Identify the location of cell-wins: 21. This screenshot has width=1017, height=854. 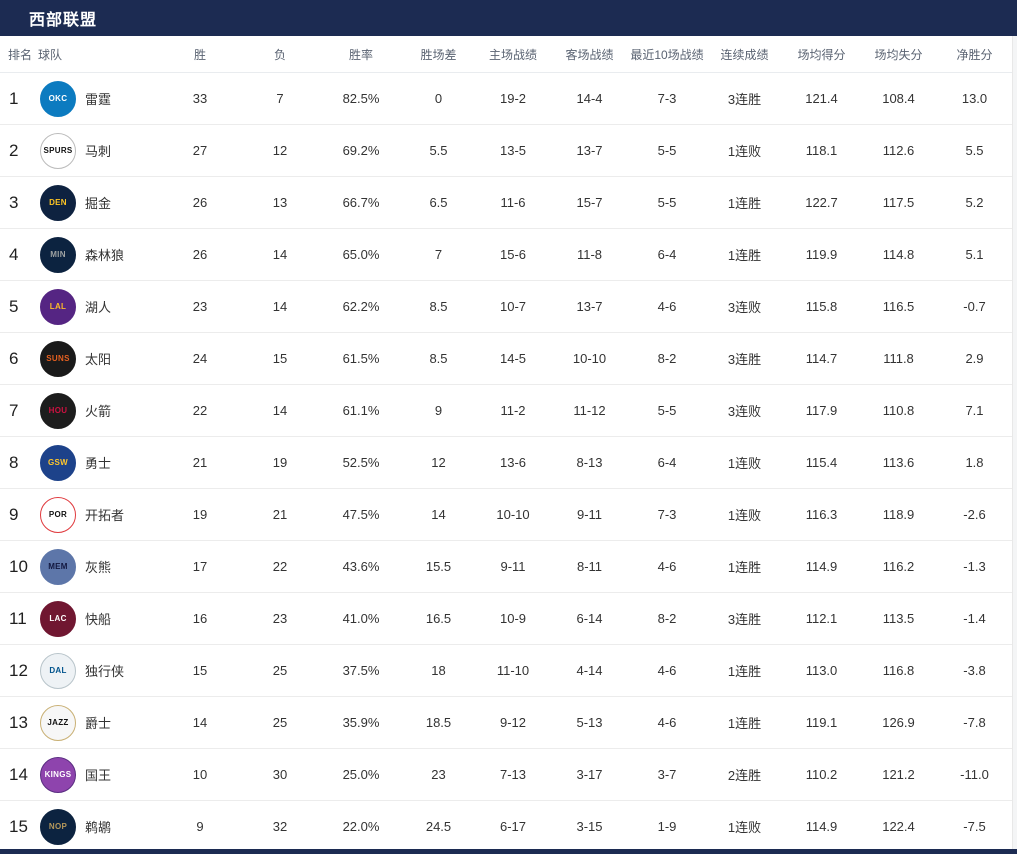
(200, 462).